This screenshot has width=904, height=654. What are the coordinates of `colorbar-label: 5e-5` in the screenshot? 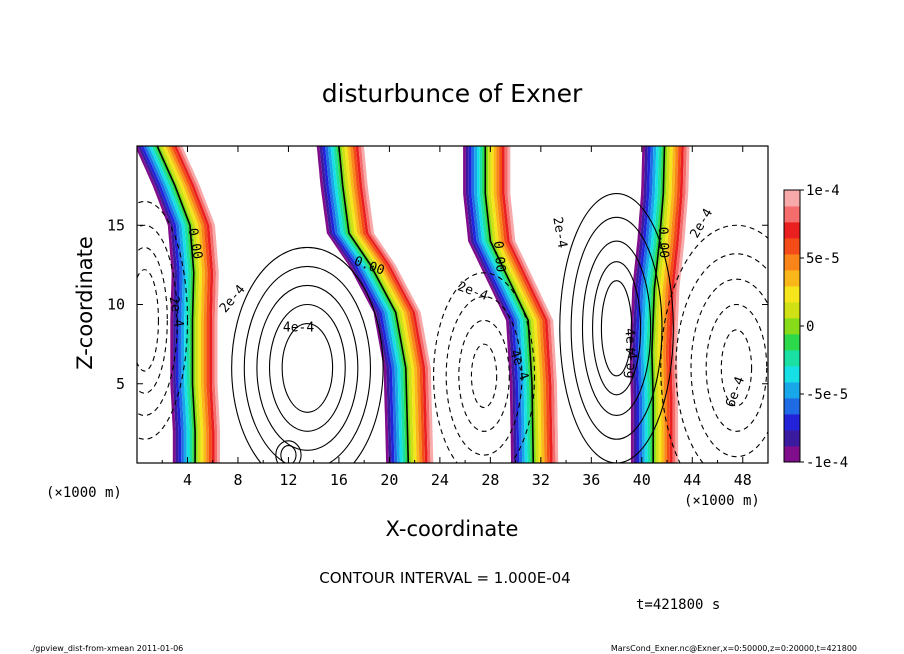 It's located at (823, 259).